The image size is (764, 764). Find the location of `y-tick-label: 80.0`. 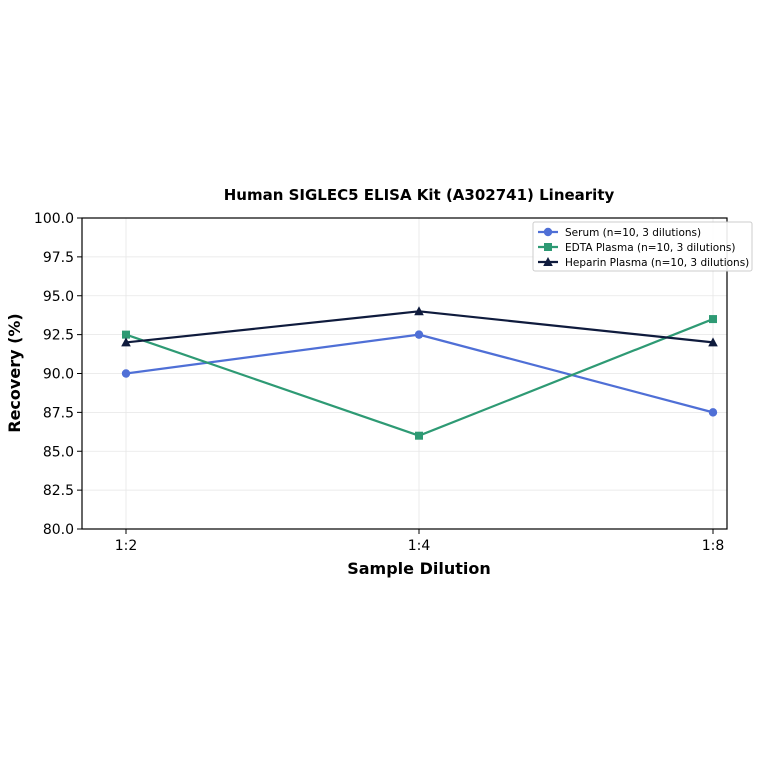

y-tick-label: 80.0 is located at coordinates (58, 530).